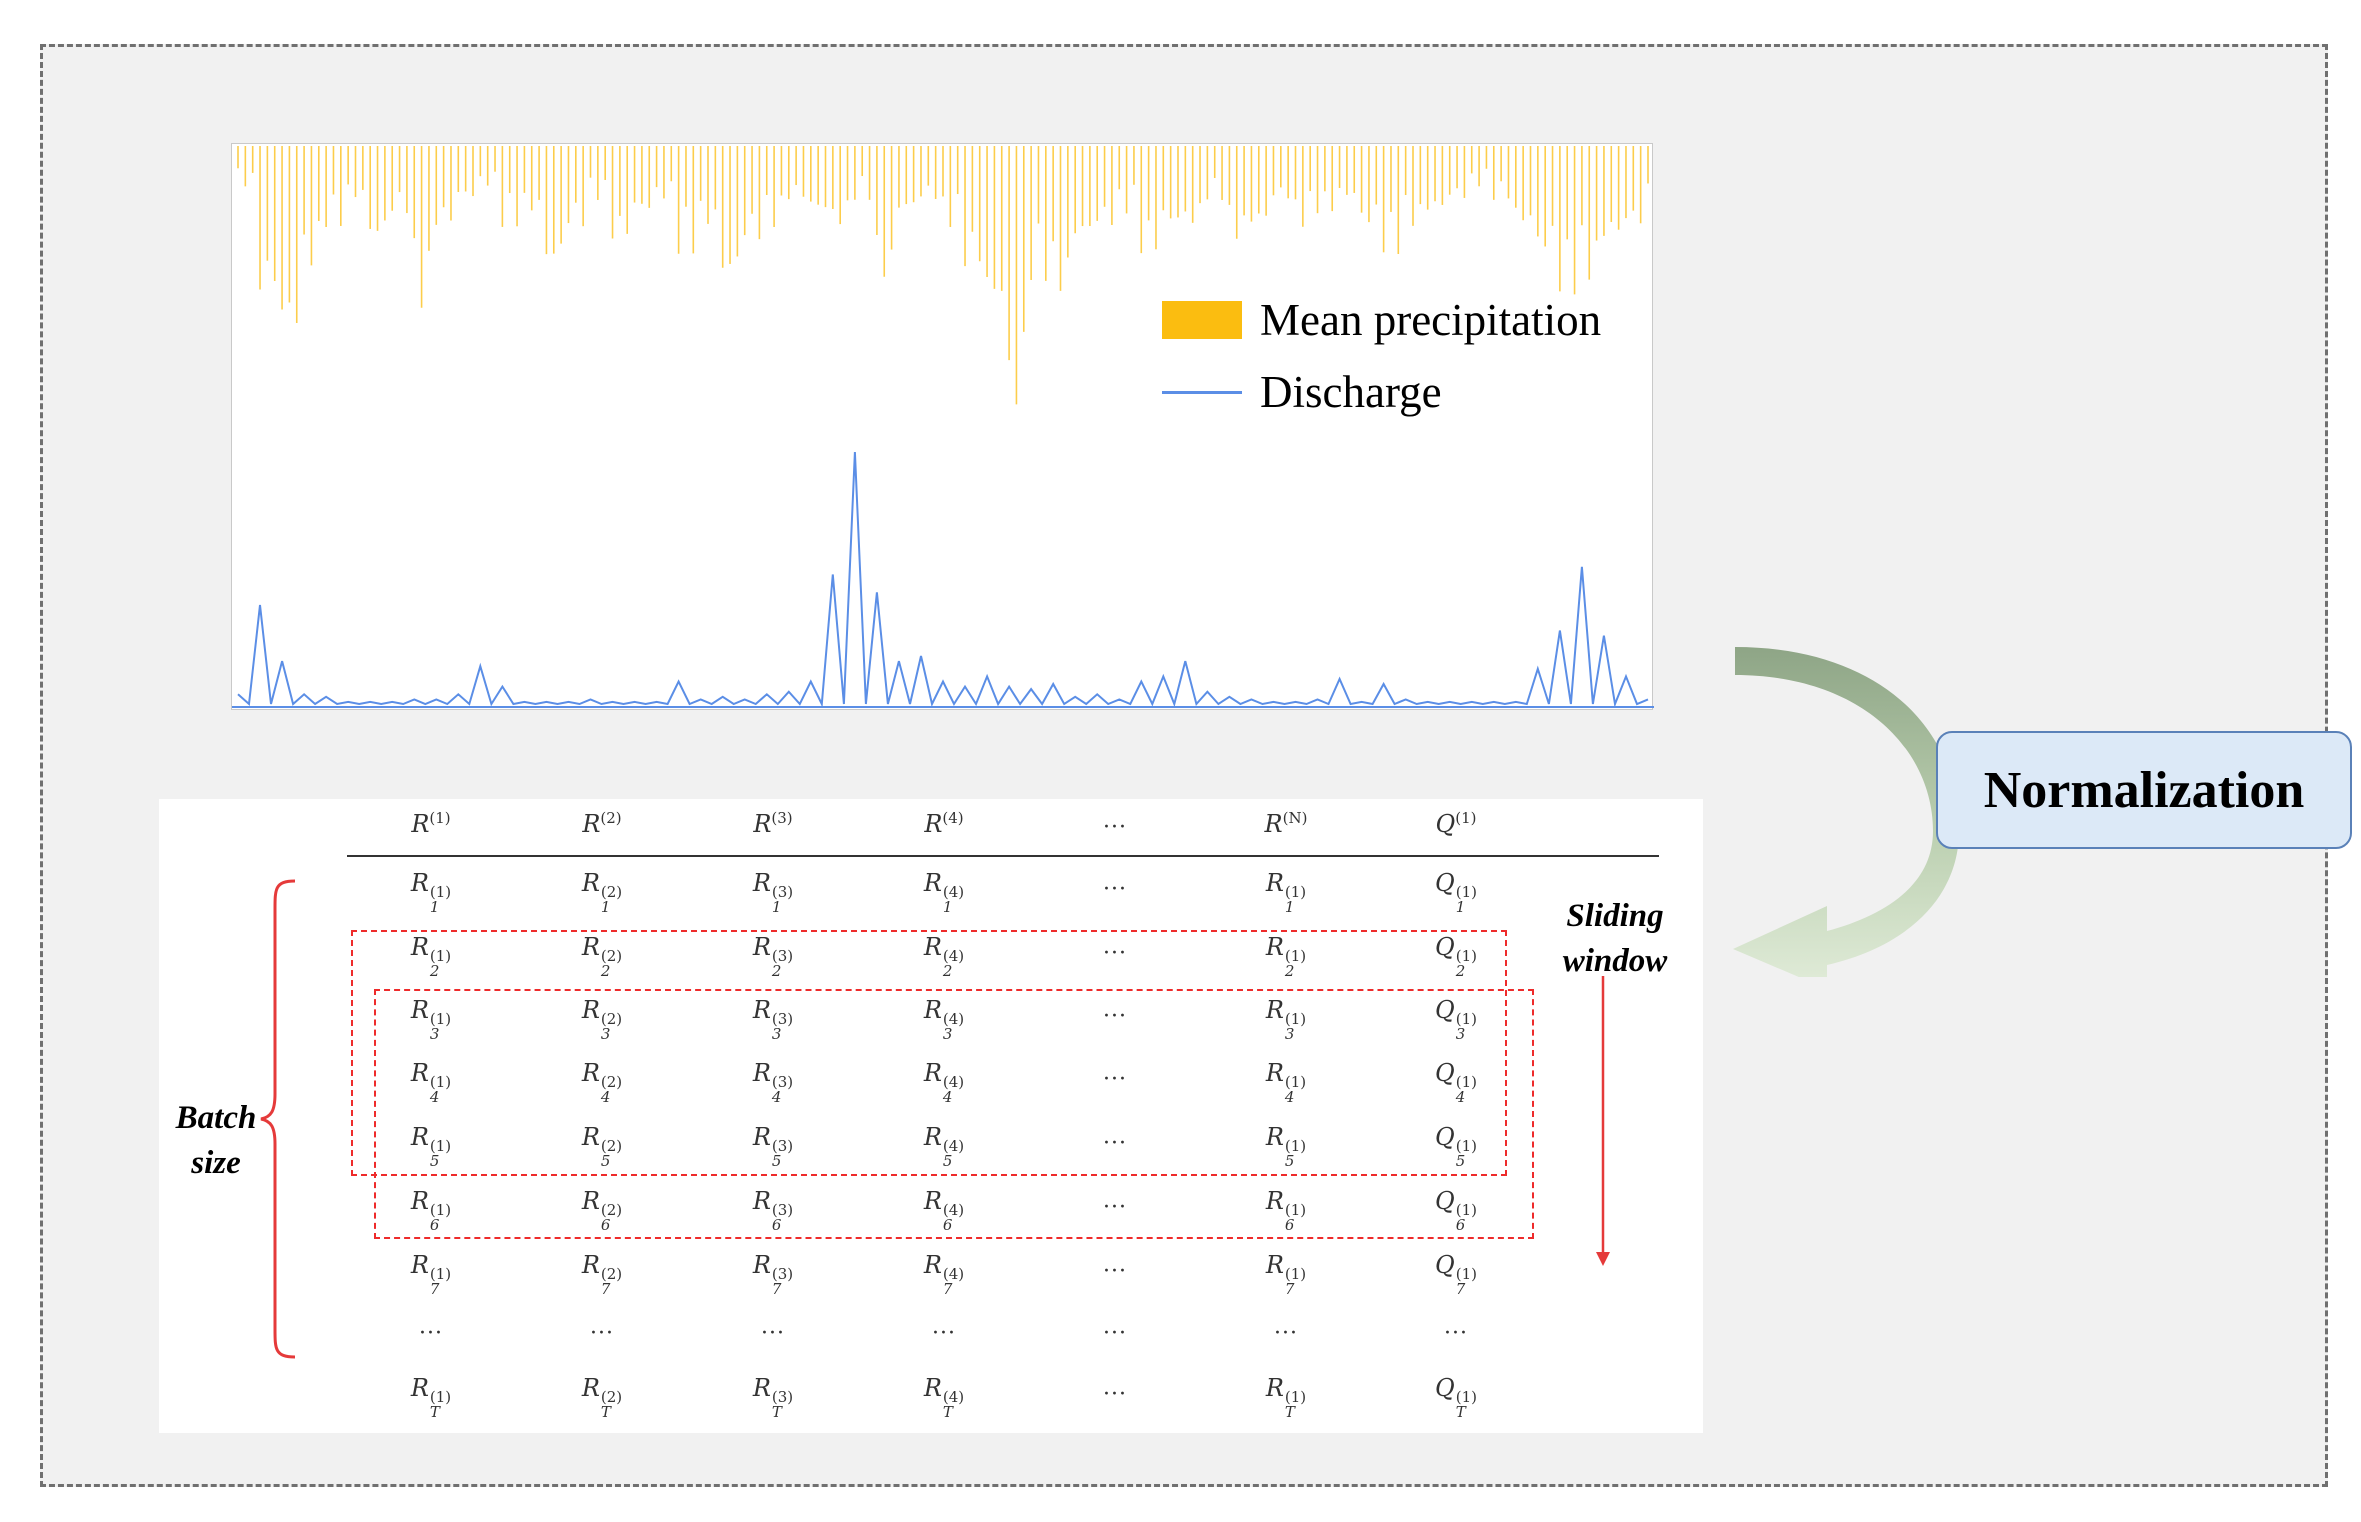 Image resolution: width=2361 pixels, height=1522 pixels. Describe the element at coordinates (1202, 320) in the screenshot. I see `precipitation-swatch` at that location.